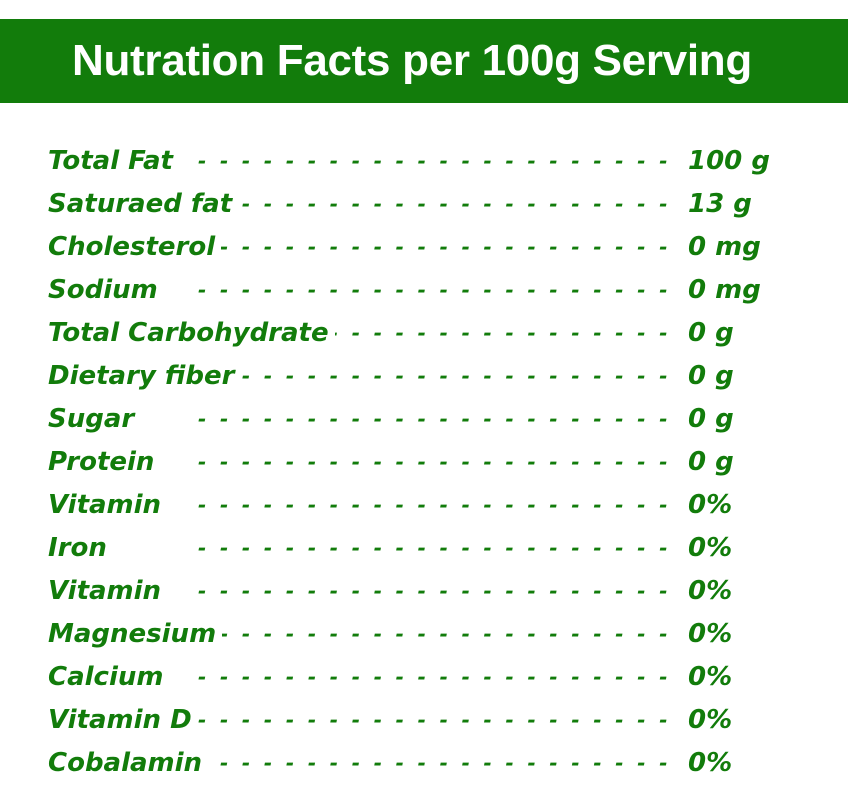 The width and height of the screenshot is (848, 806). What do you see at coordinates (94, 419) in the screenshot?
I see `fact-label: Sugar` at bounding box center [94, 419].